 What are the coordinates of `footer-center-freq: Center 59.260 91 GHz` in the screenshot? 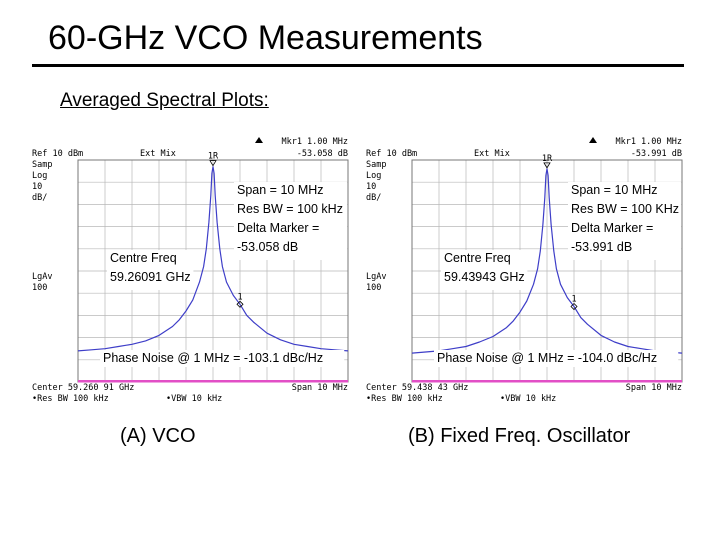 It's located at (83, 388).